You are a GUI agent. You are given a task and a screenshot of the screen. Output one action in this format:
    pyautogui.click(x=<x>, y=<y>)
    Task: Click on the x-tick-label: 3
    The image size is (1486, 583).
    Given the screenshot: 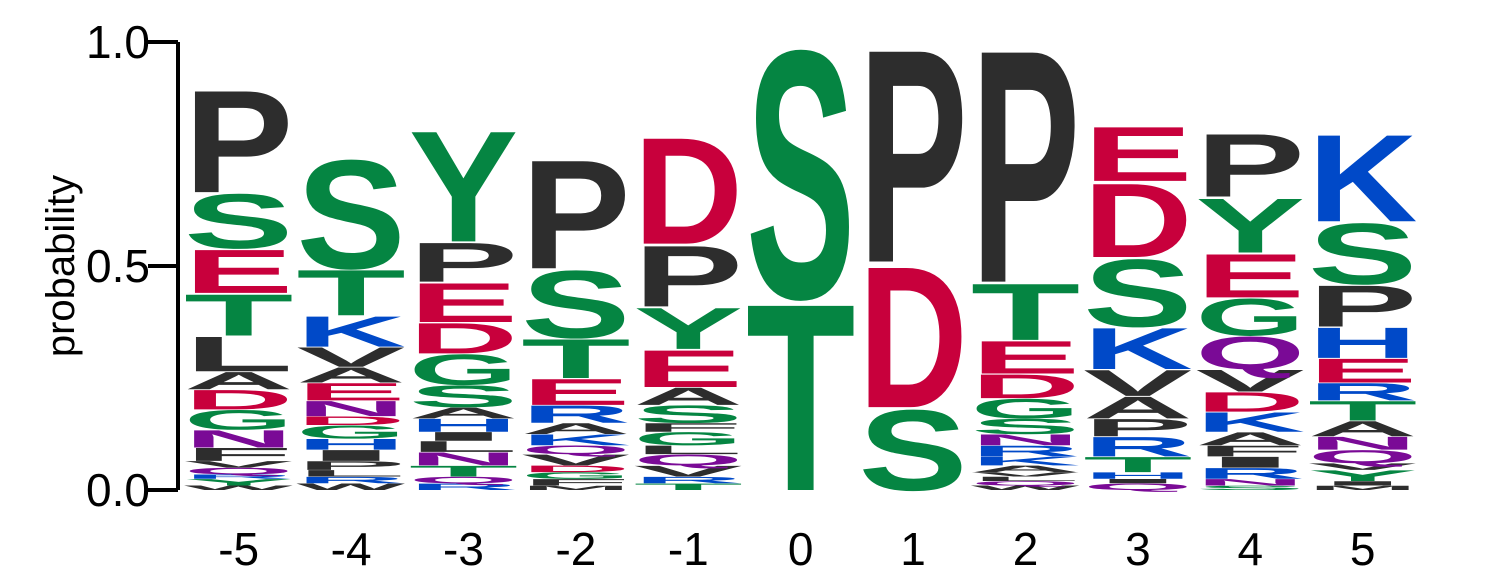 What is the action you would take?
    pyautogui.click(x=1138, y=549)
    